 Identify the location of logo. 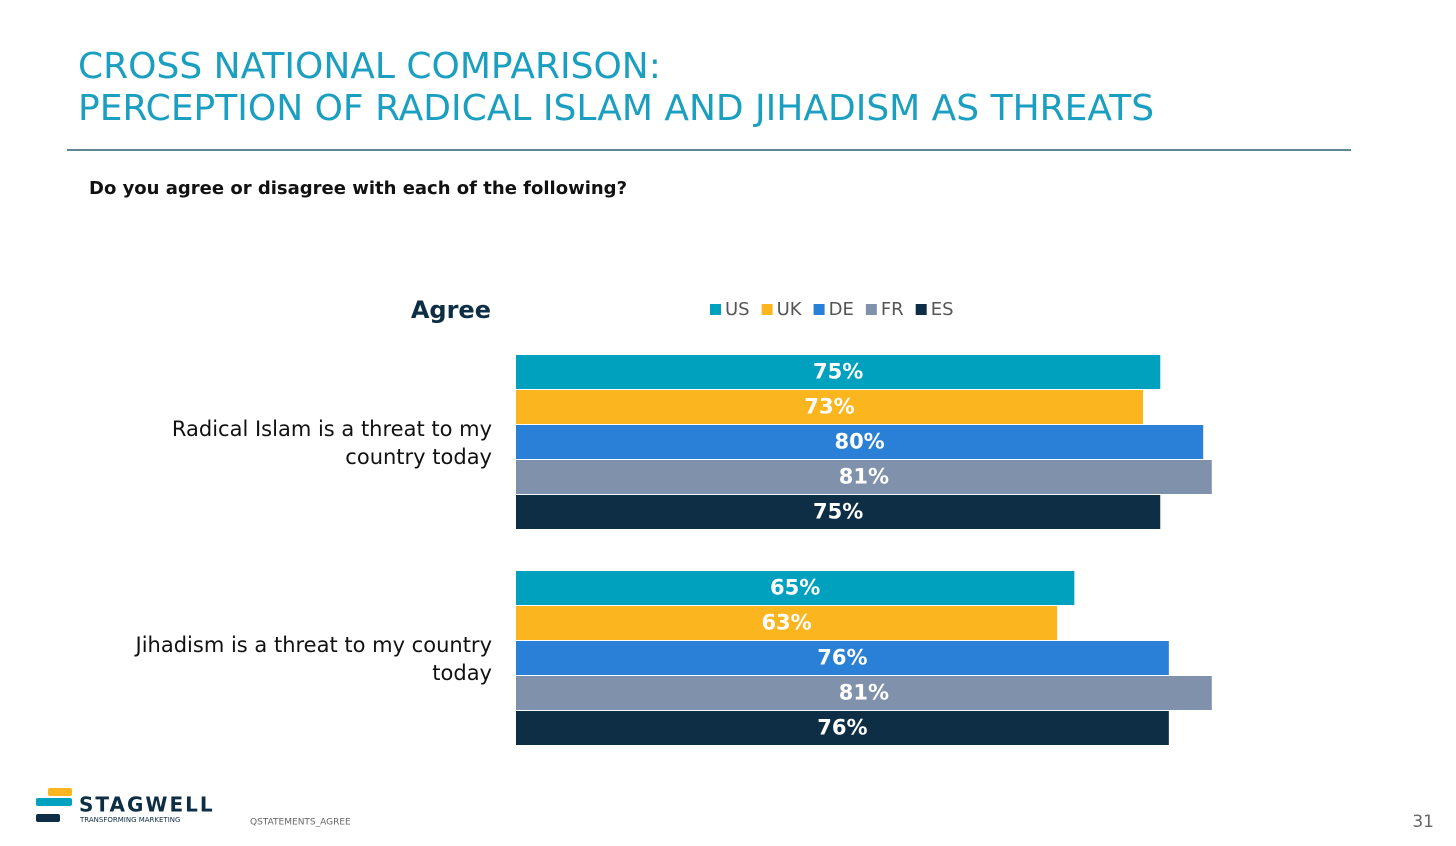
(54, 805).